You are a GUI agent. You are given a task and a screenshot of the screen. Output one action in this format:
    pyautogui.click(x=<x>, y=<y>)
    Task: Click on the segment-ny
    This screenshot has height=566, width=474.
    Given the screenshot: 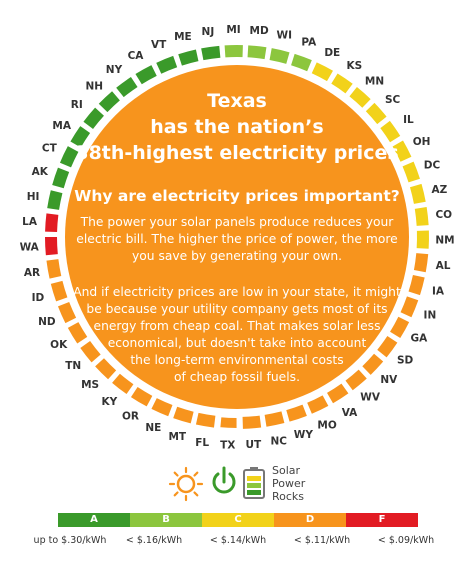 What is the action you would take?
    pyautogui.click(x=127, y=87)
    